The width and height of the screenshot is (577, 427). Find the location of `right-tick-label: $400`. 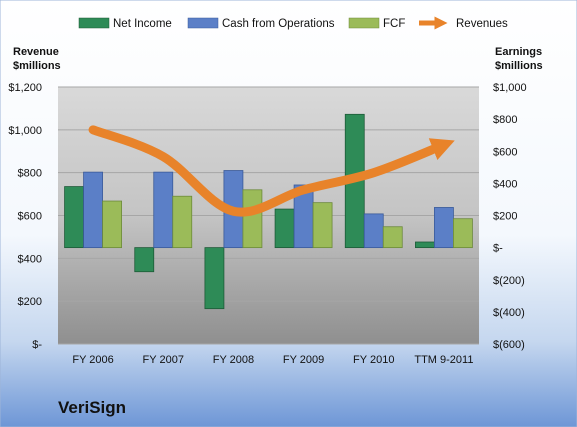

right-tick-label: $400 is located at coordinates (505, 184).